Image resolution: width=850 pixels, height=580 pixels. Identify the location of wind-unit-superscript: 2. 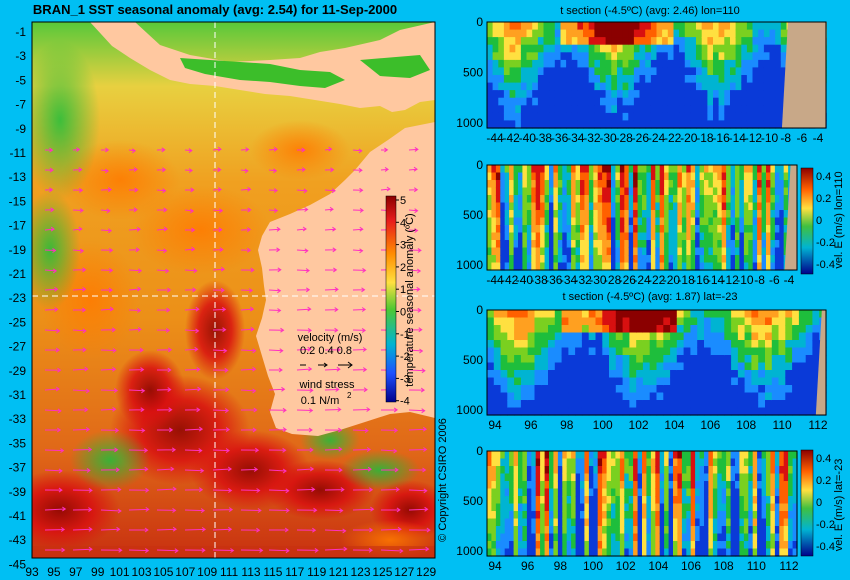
(349, 395).